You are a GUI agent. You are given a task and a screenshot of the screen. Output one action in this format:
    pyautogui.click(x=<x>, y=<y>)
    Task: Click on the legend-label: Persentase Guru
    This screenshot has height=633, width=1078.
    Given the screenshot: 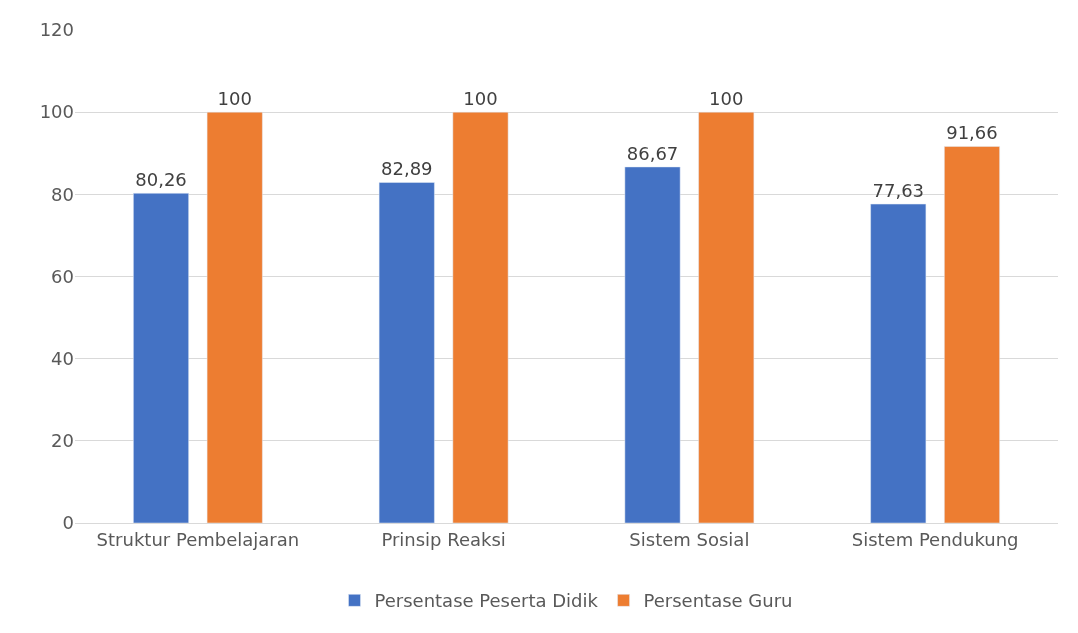 What is the action you would take?
    pyautogui.click(x=718, y=601)
    